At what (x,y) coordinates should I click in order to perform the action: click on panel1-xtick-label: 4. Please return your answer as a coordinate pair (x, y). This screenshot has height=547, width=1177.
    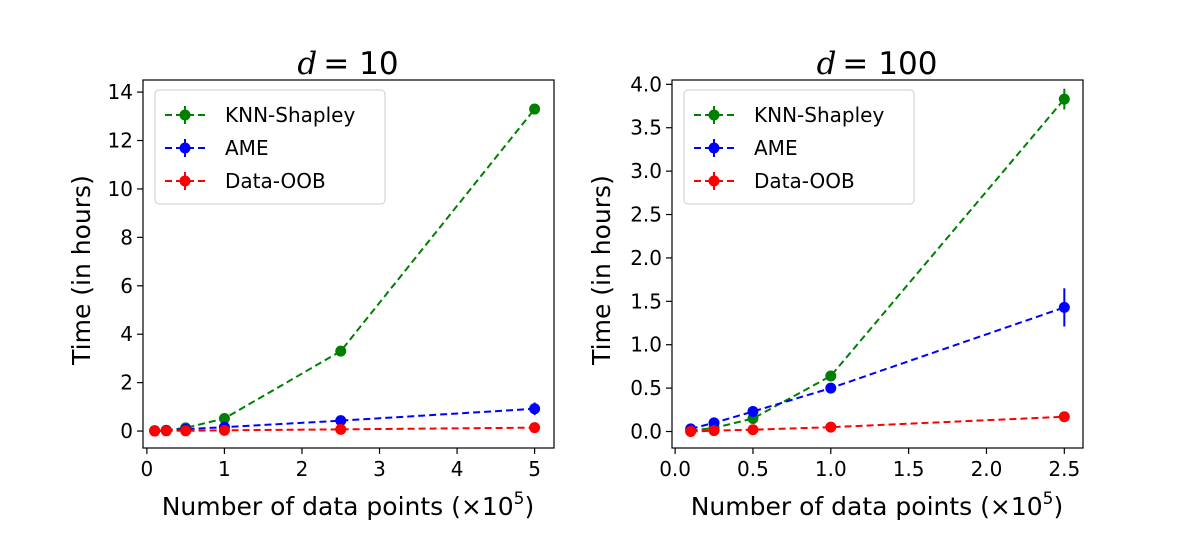
    Looking at the image, I should click on (457, 469).